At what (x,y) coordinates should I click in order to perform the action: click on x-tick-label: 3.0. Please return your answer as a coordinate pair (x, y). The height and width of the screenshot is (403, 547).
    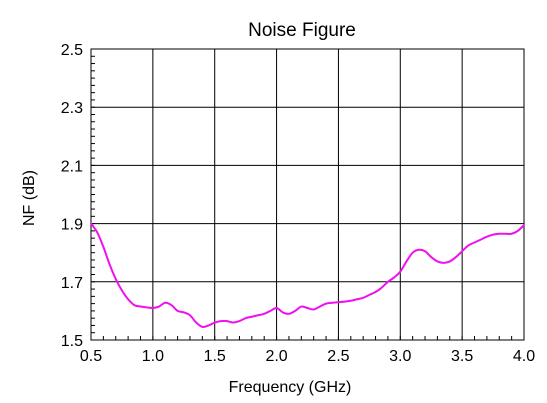
    Looking at the image, I should click on (400, 356).